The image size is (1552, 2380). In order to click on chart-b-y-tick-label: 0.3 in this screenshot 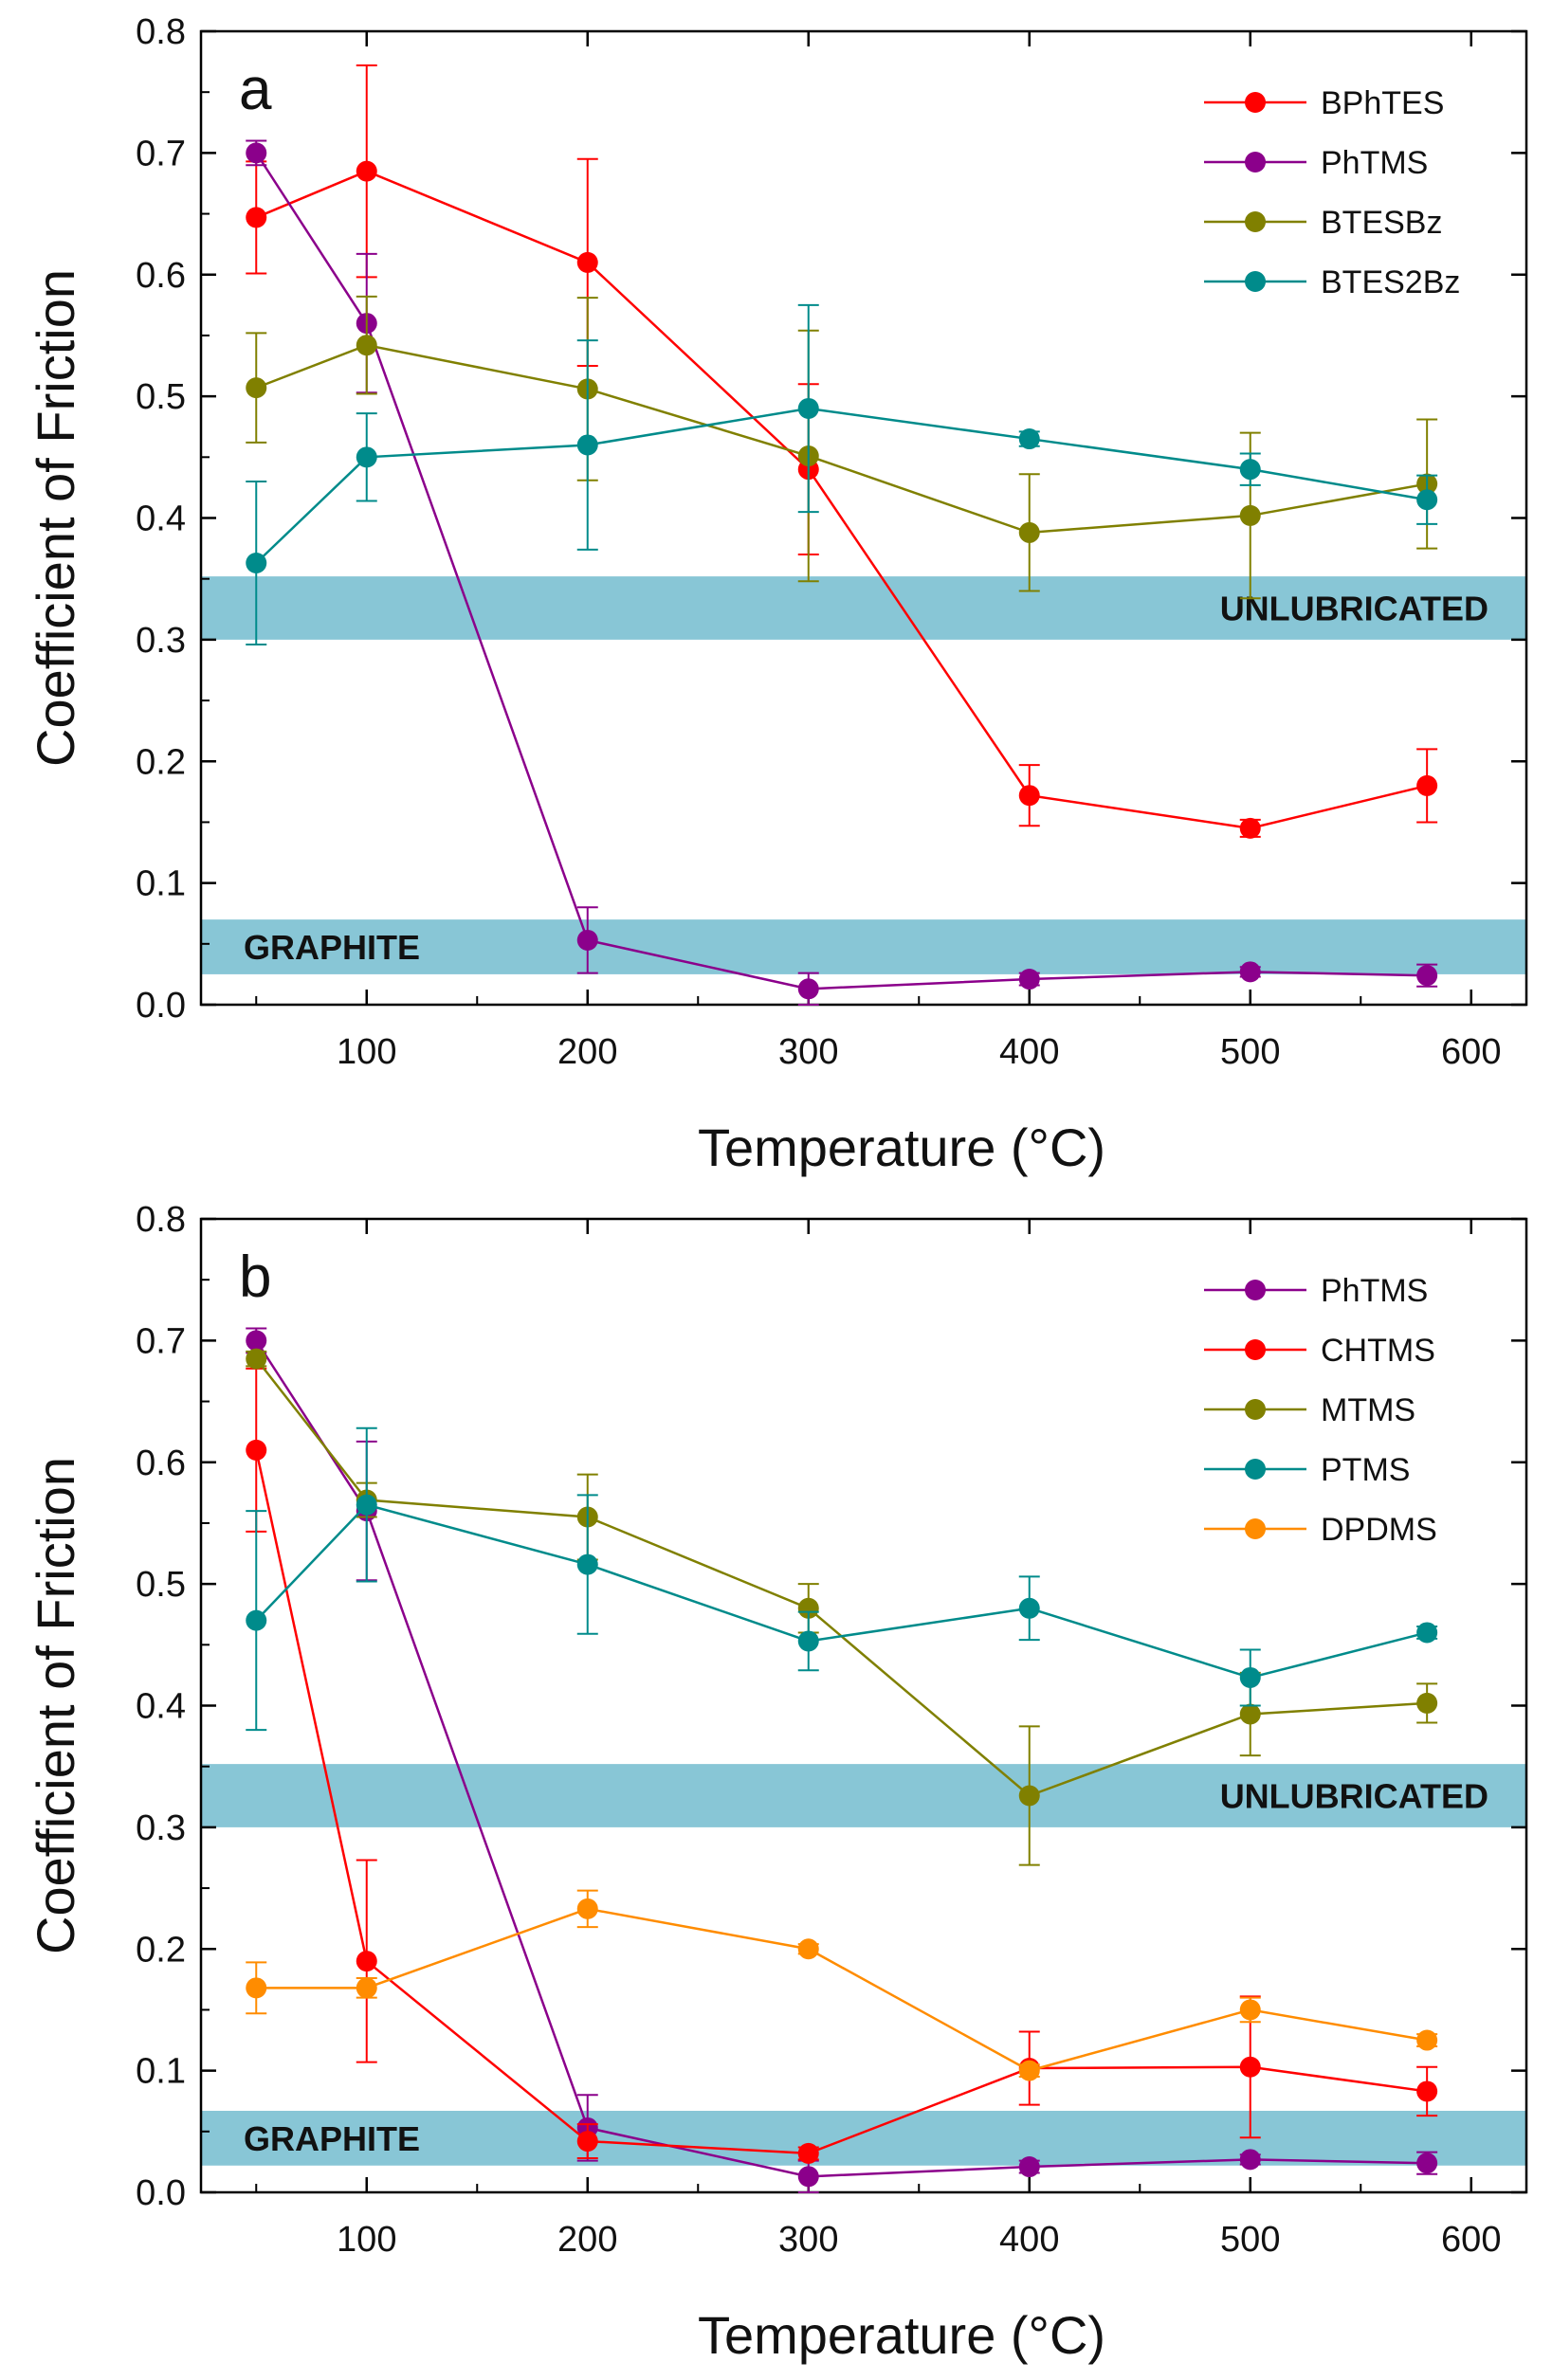, I will do `click(161, 1828)`.